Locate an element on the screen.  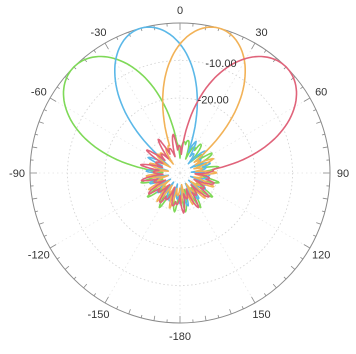
angle-label-30: 30 is located at coordinates (261, 33).